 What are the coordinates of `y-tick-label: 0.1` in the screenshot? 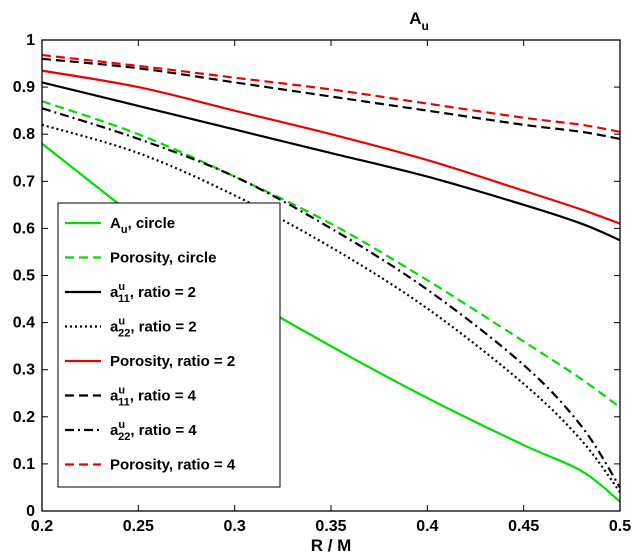 It's located at (24, 464).